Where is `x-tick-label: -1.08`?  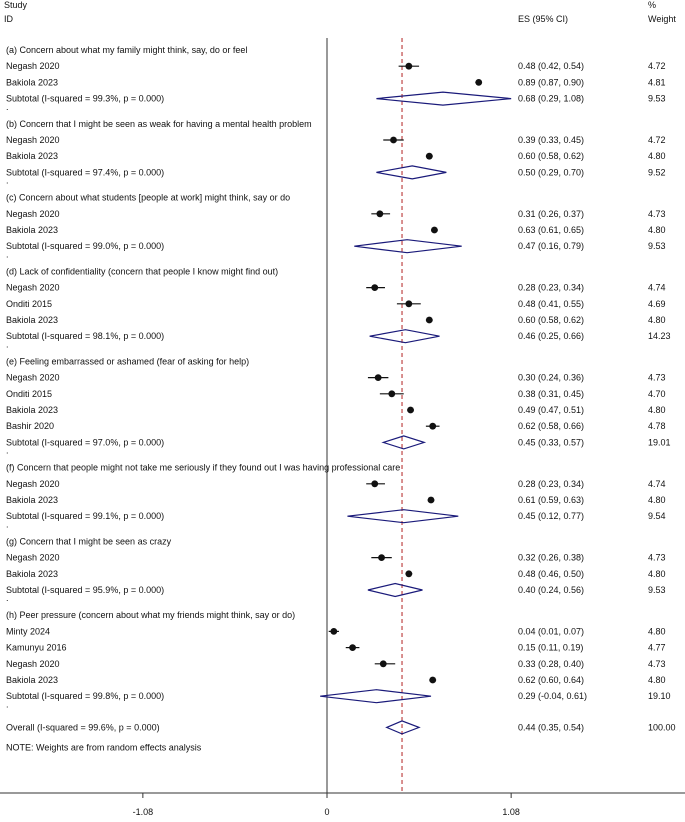
x-tick-label: -1.08 is located at coordinates (143, 812).